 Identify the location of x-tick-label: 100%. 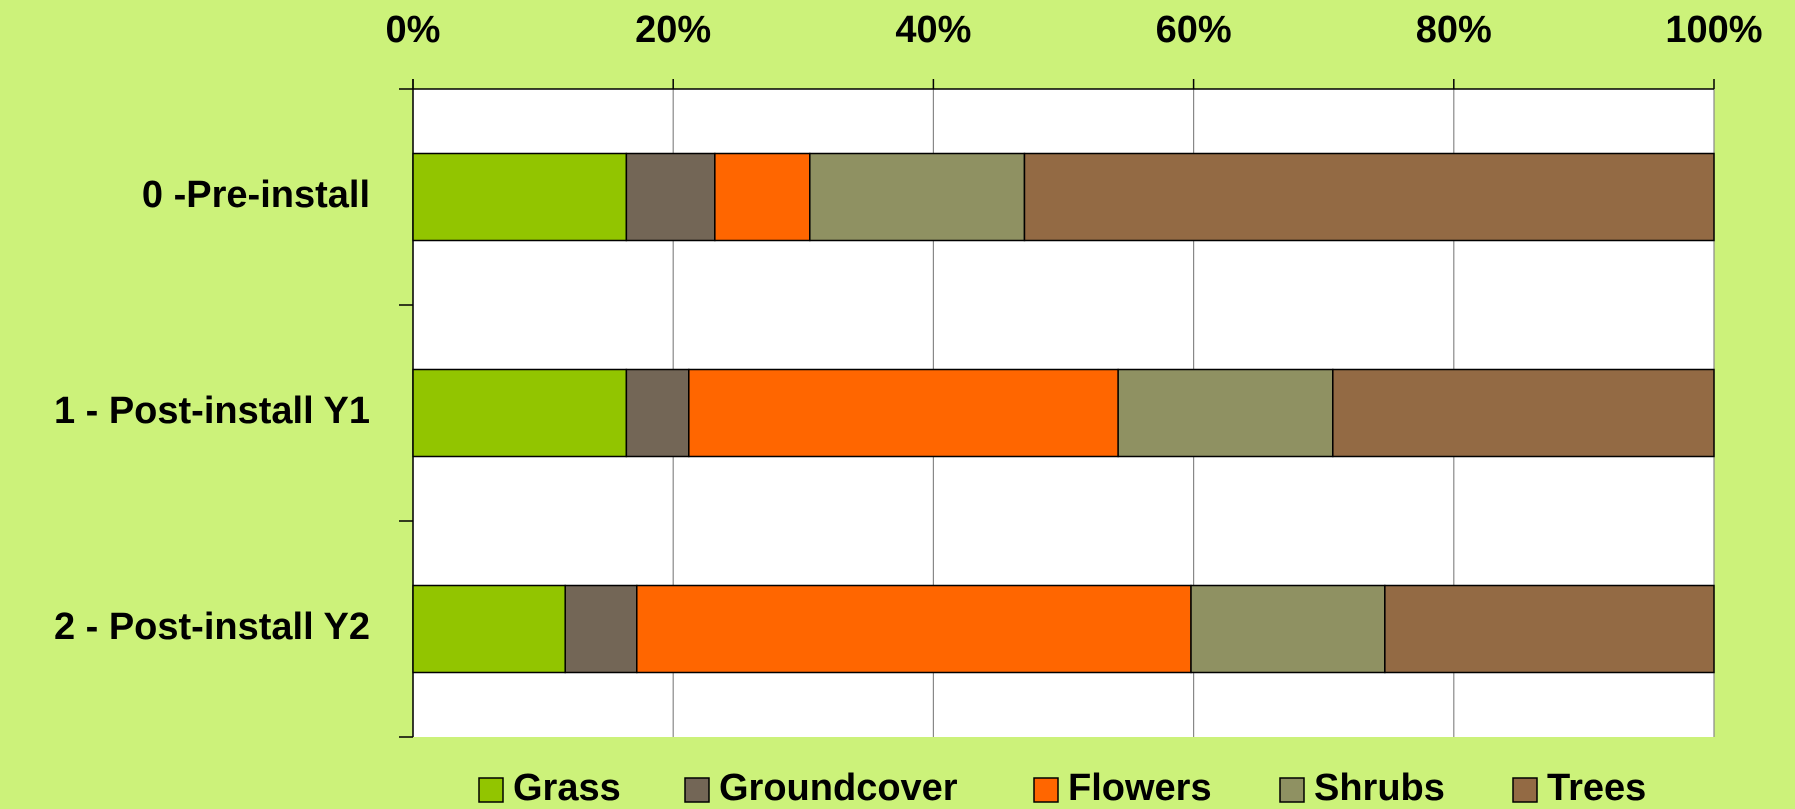
(1713, 30).